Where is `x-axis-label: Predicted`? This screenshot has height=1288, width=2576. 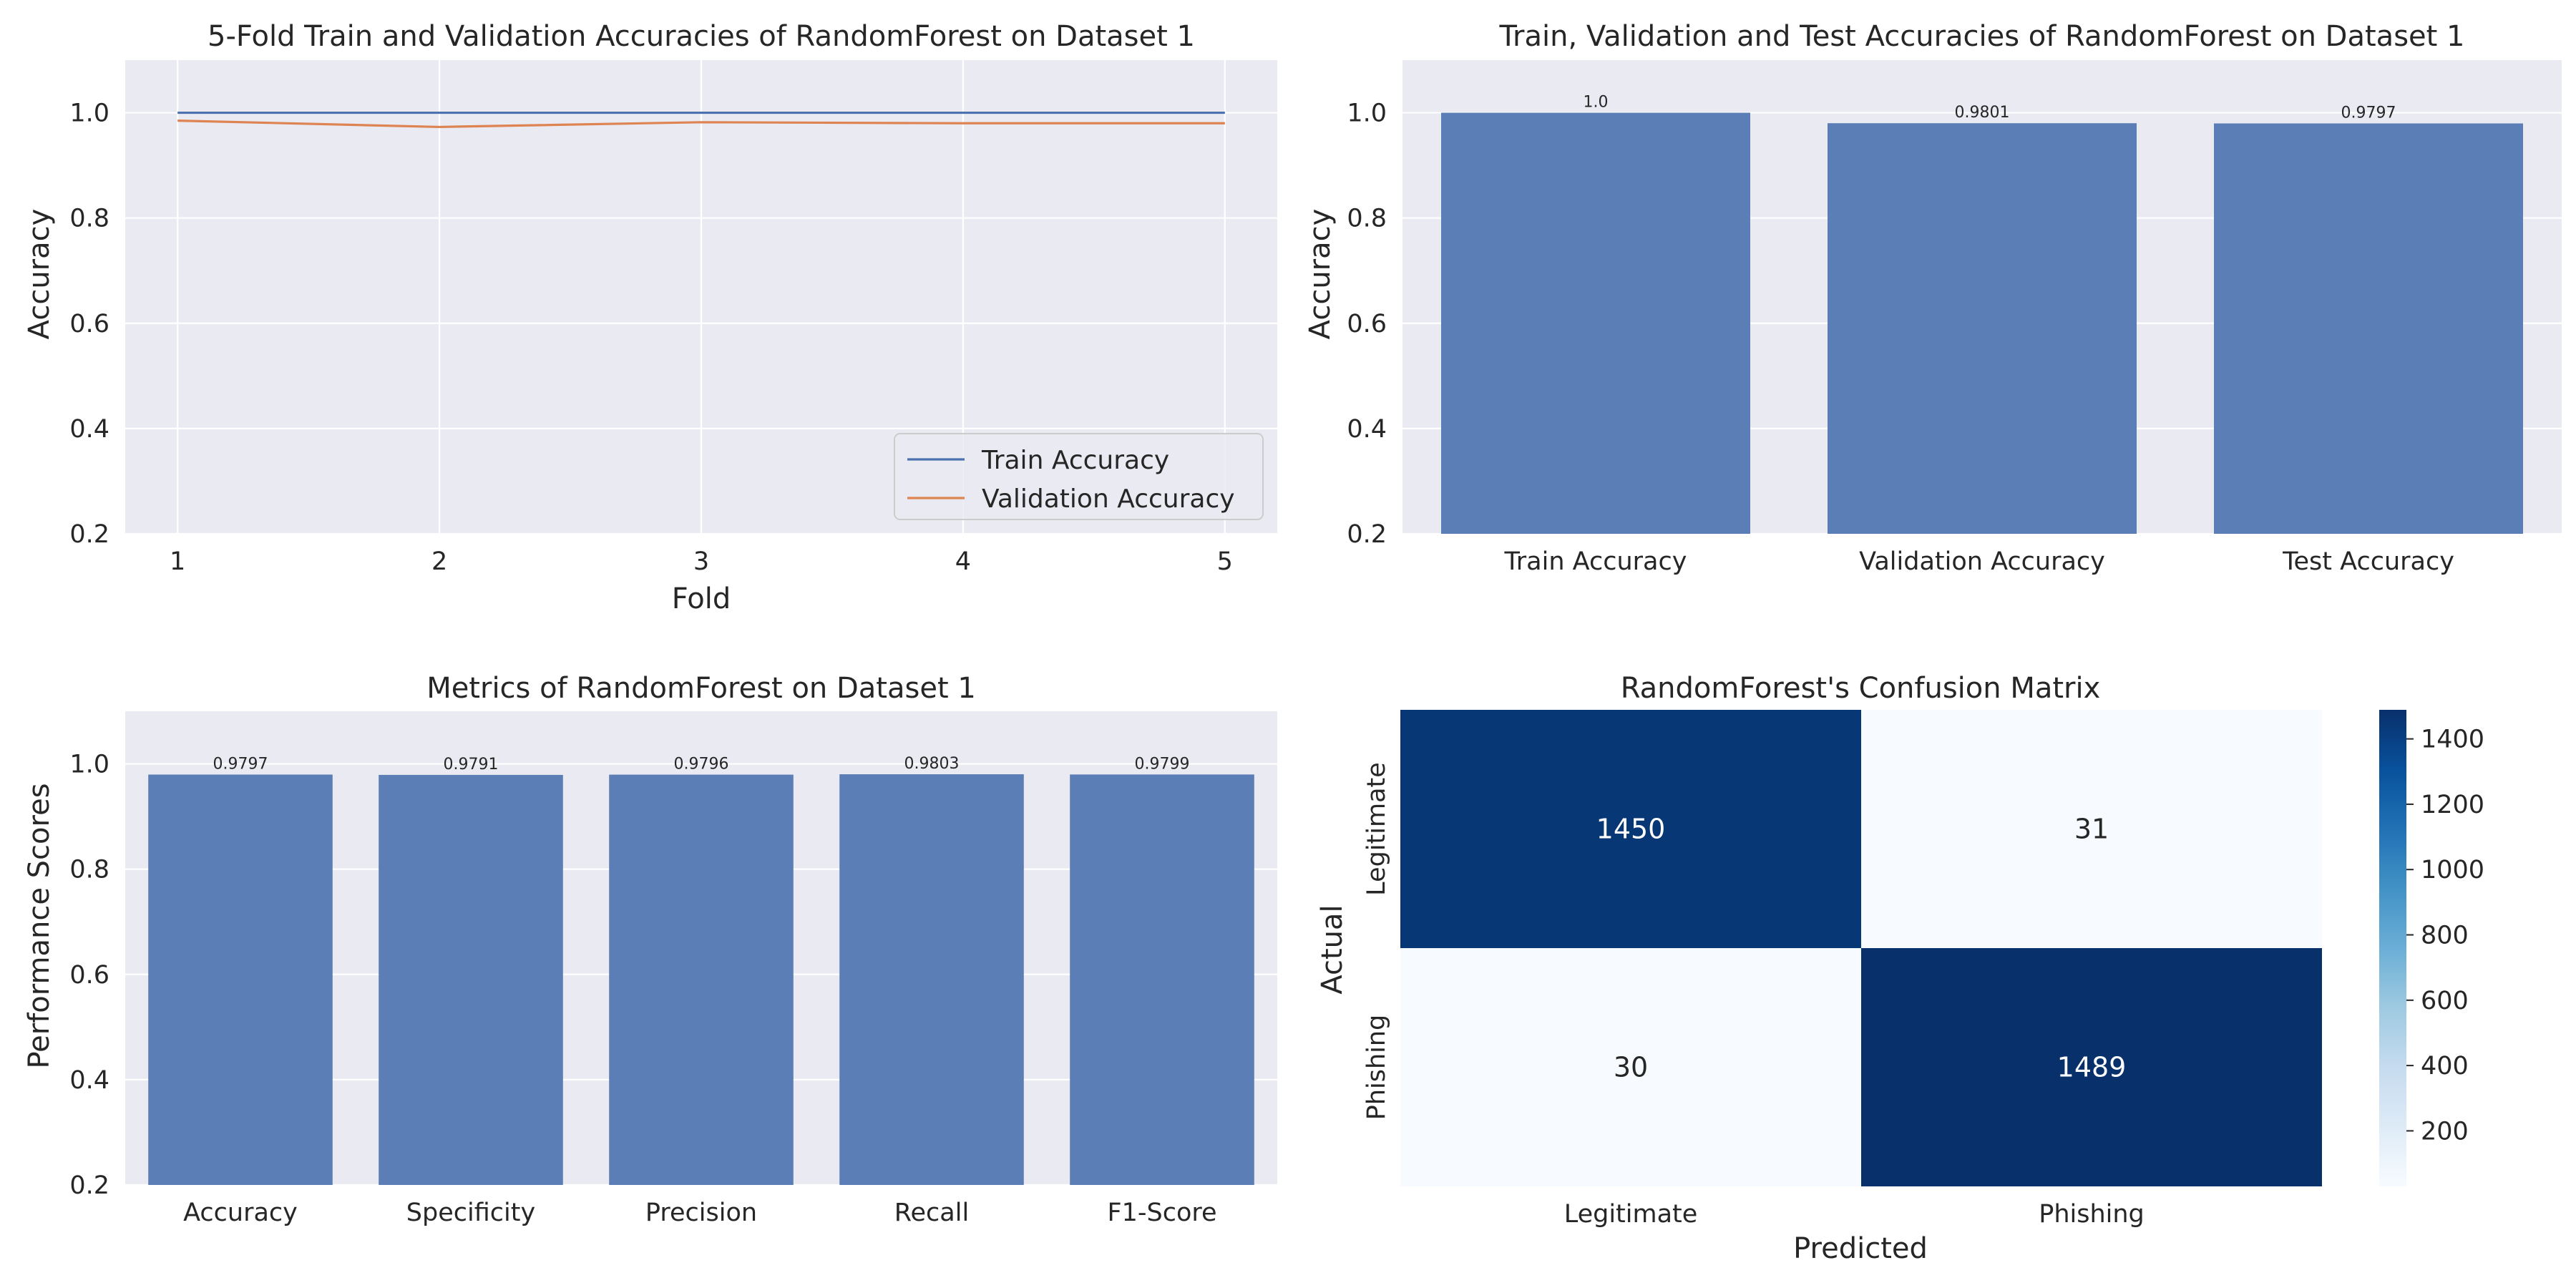 x-axis-label: Predicted is located at coordinates (1860, 1248).